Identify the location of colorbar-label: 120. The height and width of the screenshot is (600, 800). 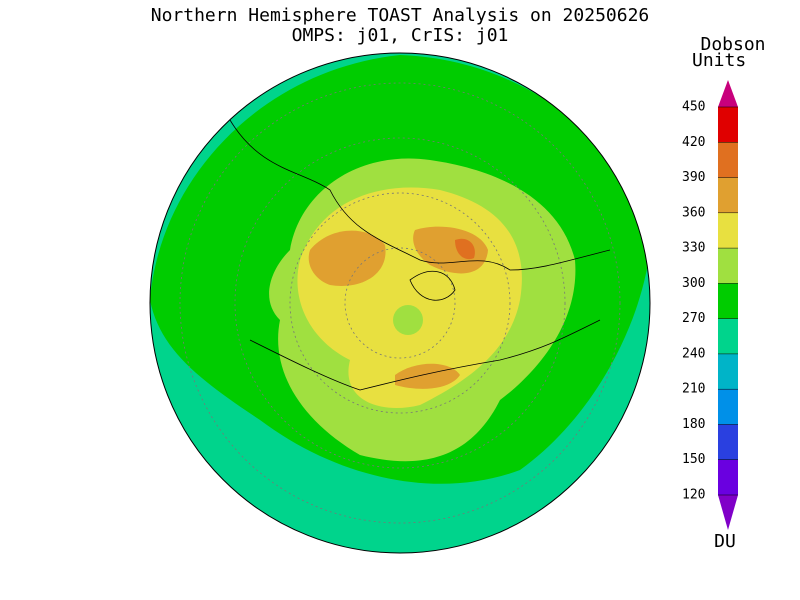
(693, 495).